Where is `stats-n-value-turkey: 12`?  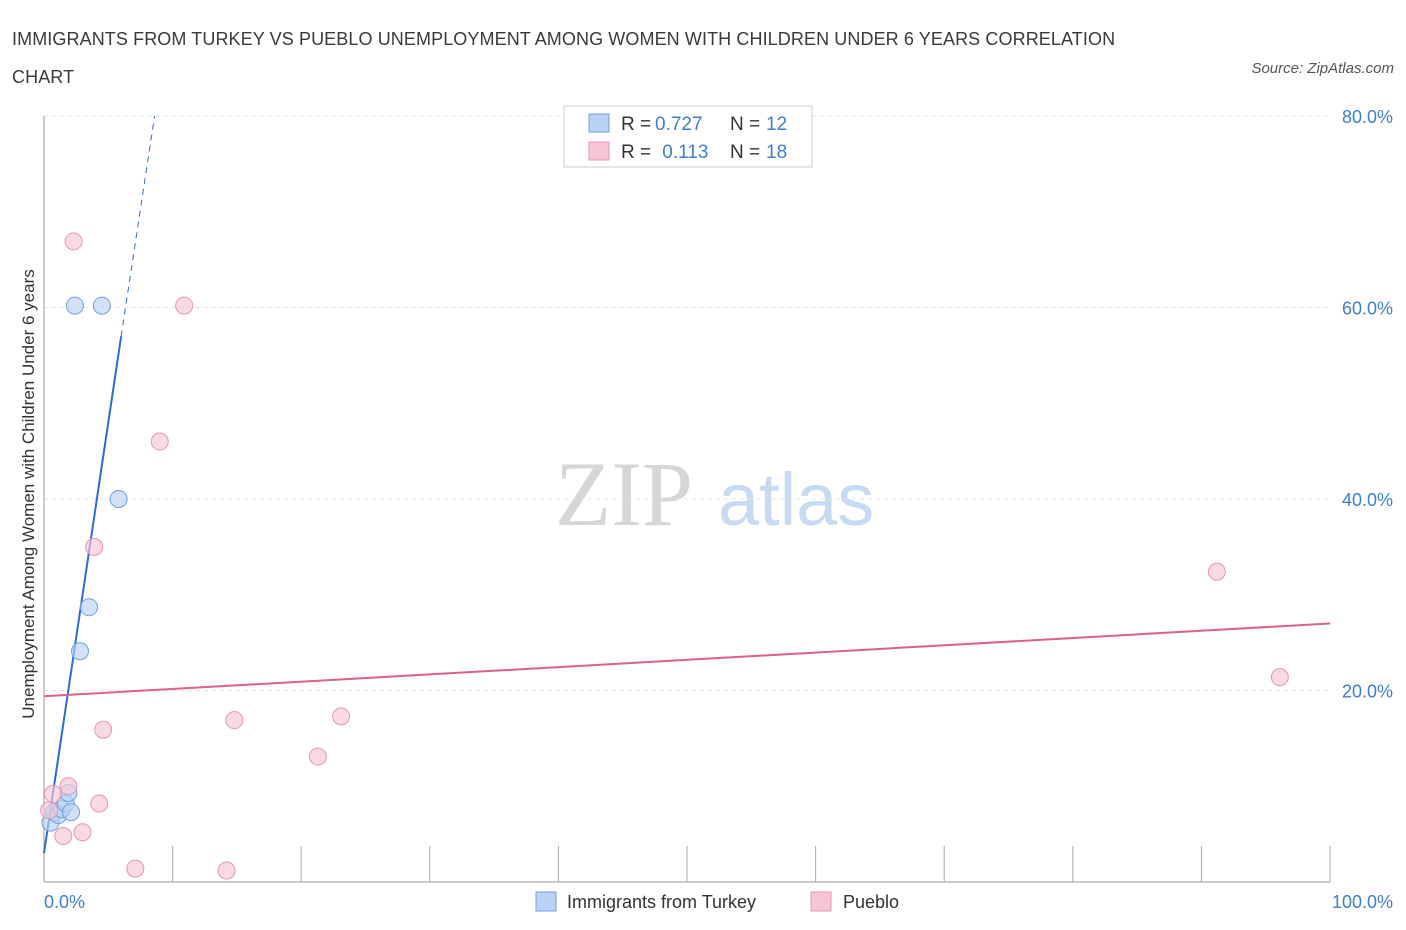 stats-n-value-turkey: 12 is located at coordinates (776, 124).